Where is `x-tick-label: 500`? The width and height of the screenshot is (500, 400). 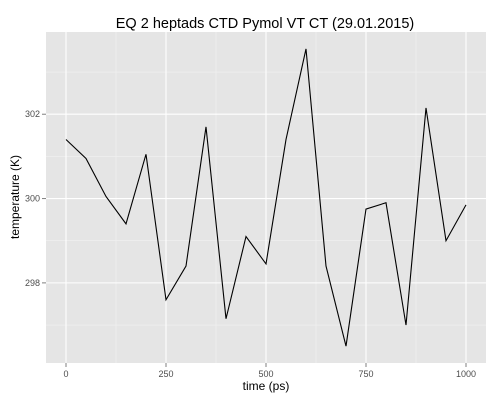
x-tick-label: 500 is located at coordinates (265, 374).